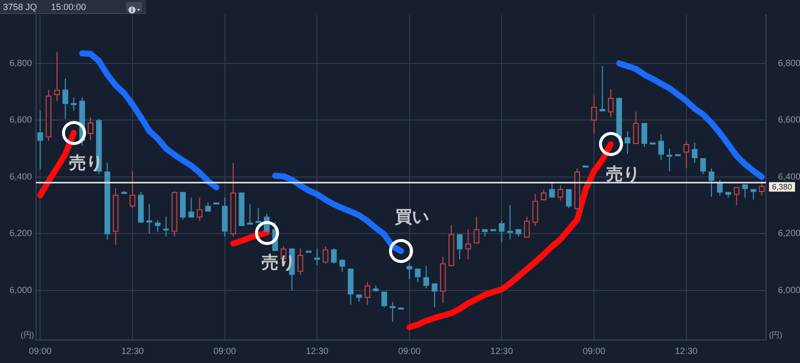 Image resolution: width=800 pixels, height=363 pixels. Describe the element at coordinates (20, 7) in the screenshot. I see `chart-title: 3758 JQ` at that location.